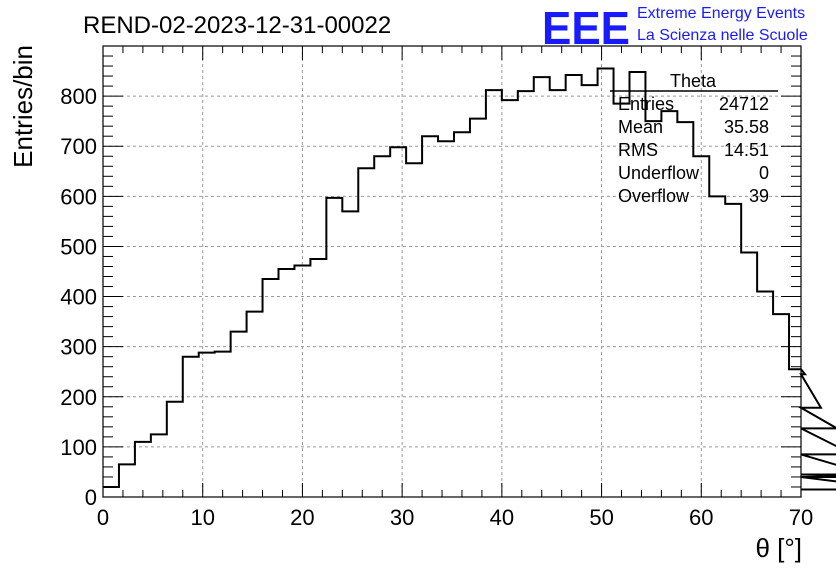 The height and width of the screenshot is (572, 836). What do you see at coordinates (78, 397) in the screenshot?
I see `y-tick-label: 200` at bounding box center [78, 397].